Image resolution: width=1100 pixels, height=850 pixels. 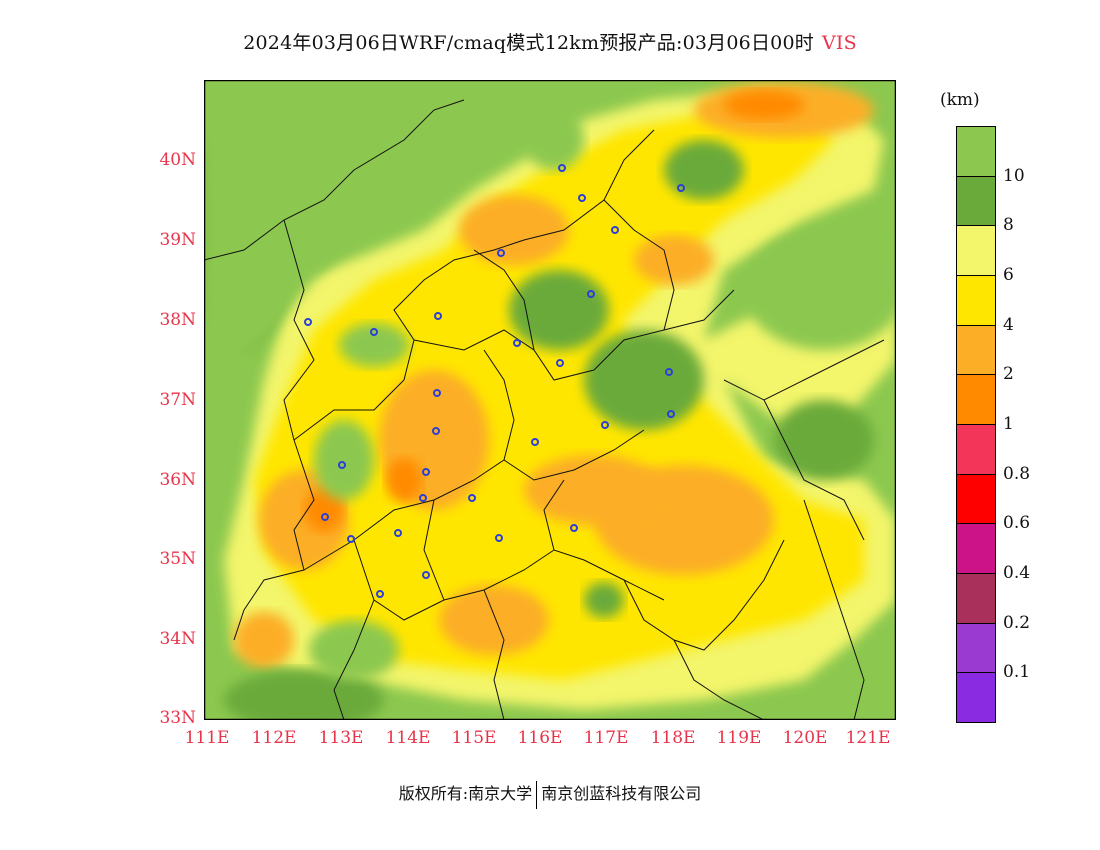 I want to click on colorbar-label: 6, so click(x=1008, y=275).